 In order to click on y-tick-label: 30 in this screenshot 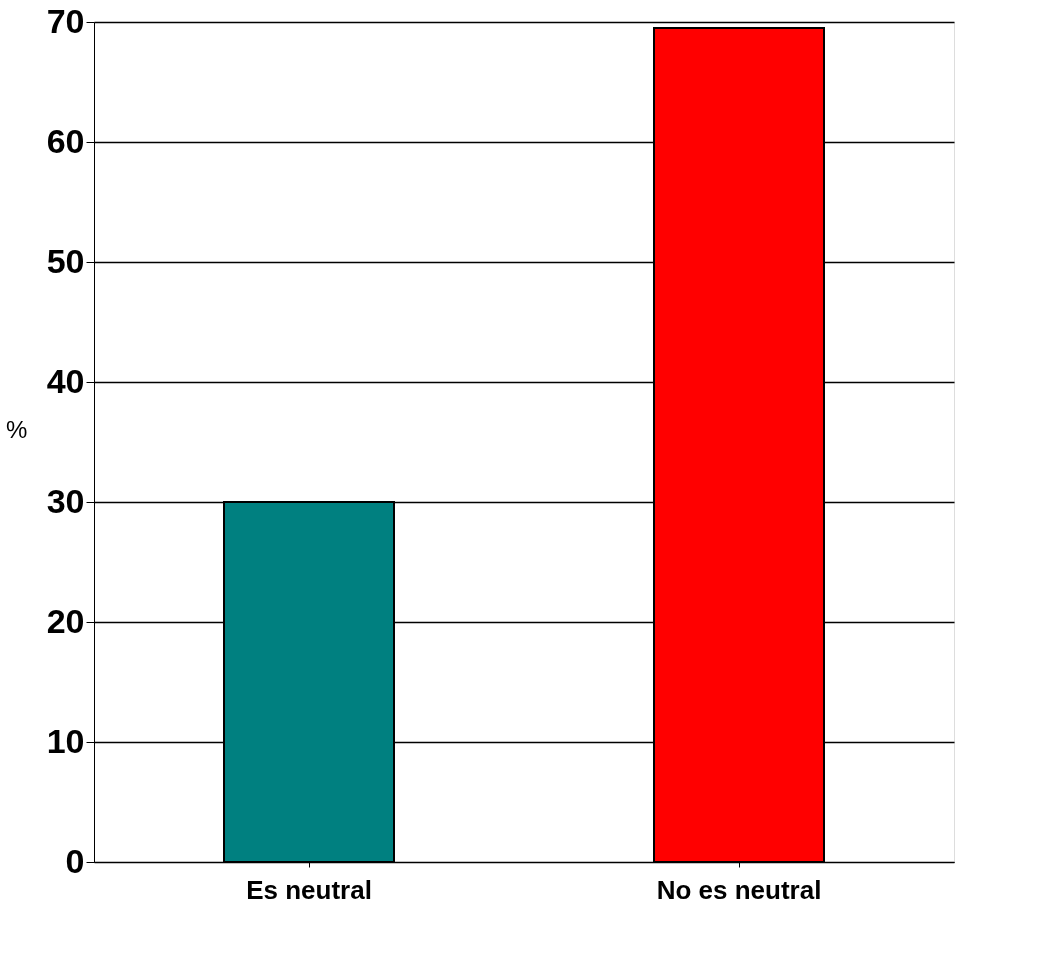, I will do `click(65, 500)`.